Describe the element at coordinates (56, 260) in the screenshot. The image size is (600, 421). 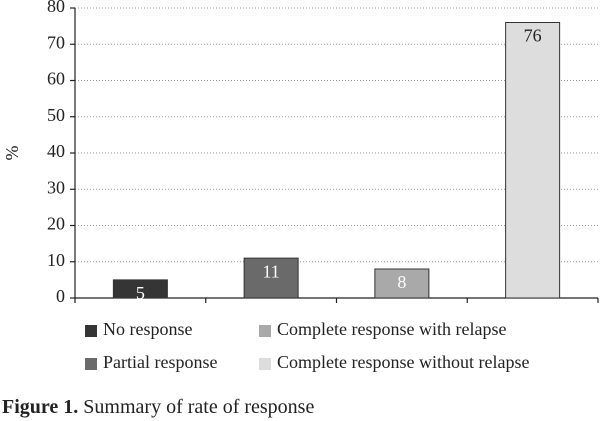
I see `y-tick-label: 10` at that location.